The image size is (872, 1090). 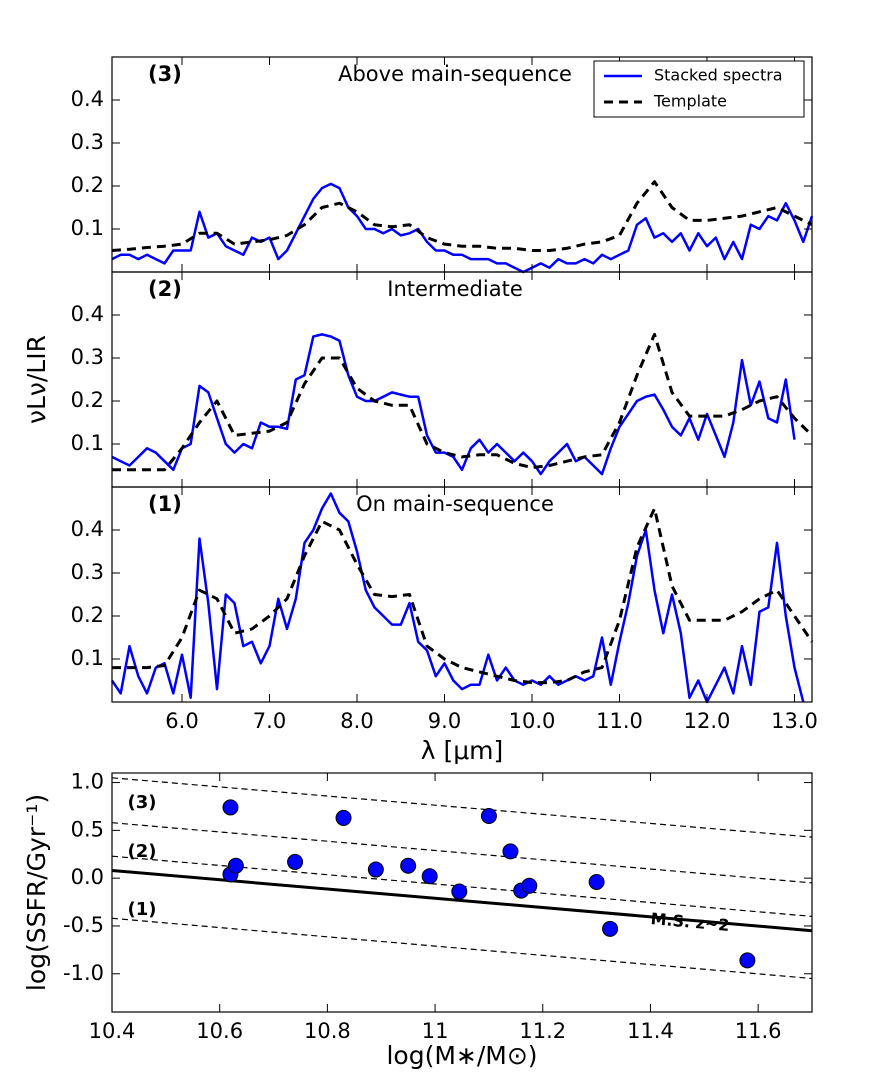 I want to click on panel-label: (3), so click(x=165, y=74).